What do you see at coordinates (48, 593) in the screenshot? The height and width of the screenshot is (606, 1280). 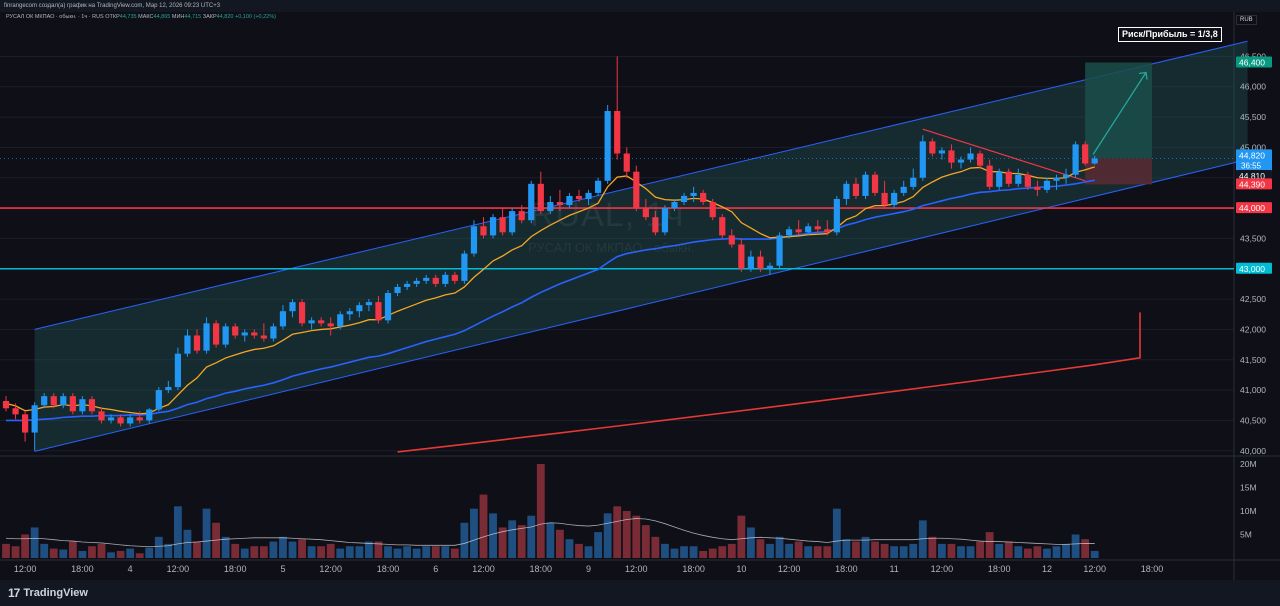 I see `tradingview-brand: 17 TradingView` at bounding box center [48, 593].